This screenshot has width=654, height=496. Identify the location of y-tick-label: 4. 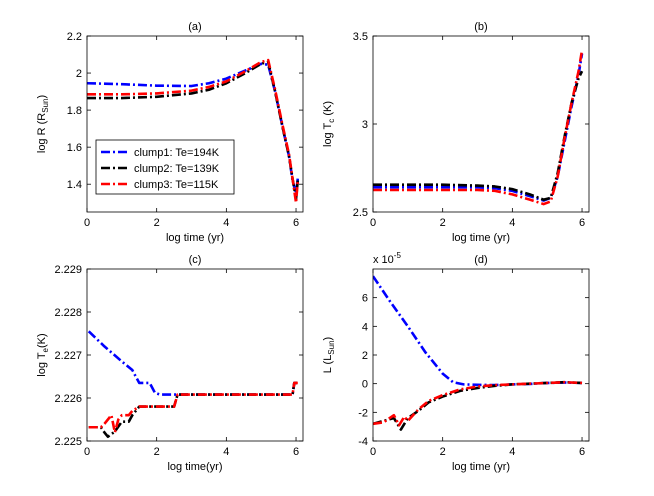
(365, 327).